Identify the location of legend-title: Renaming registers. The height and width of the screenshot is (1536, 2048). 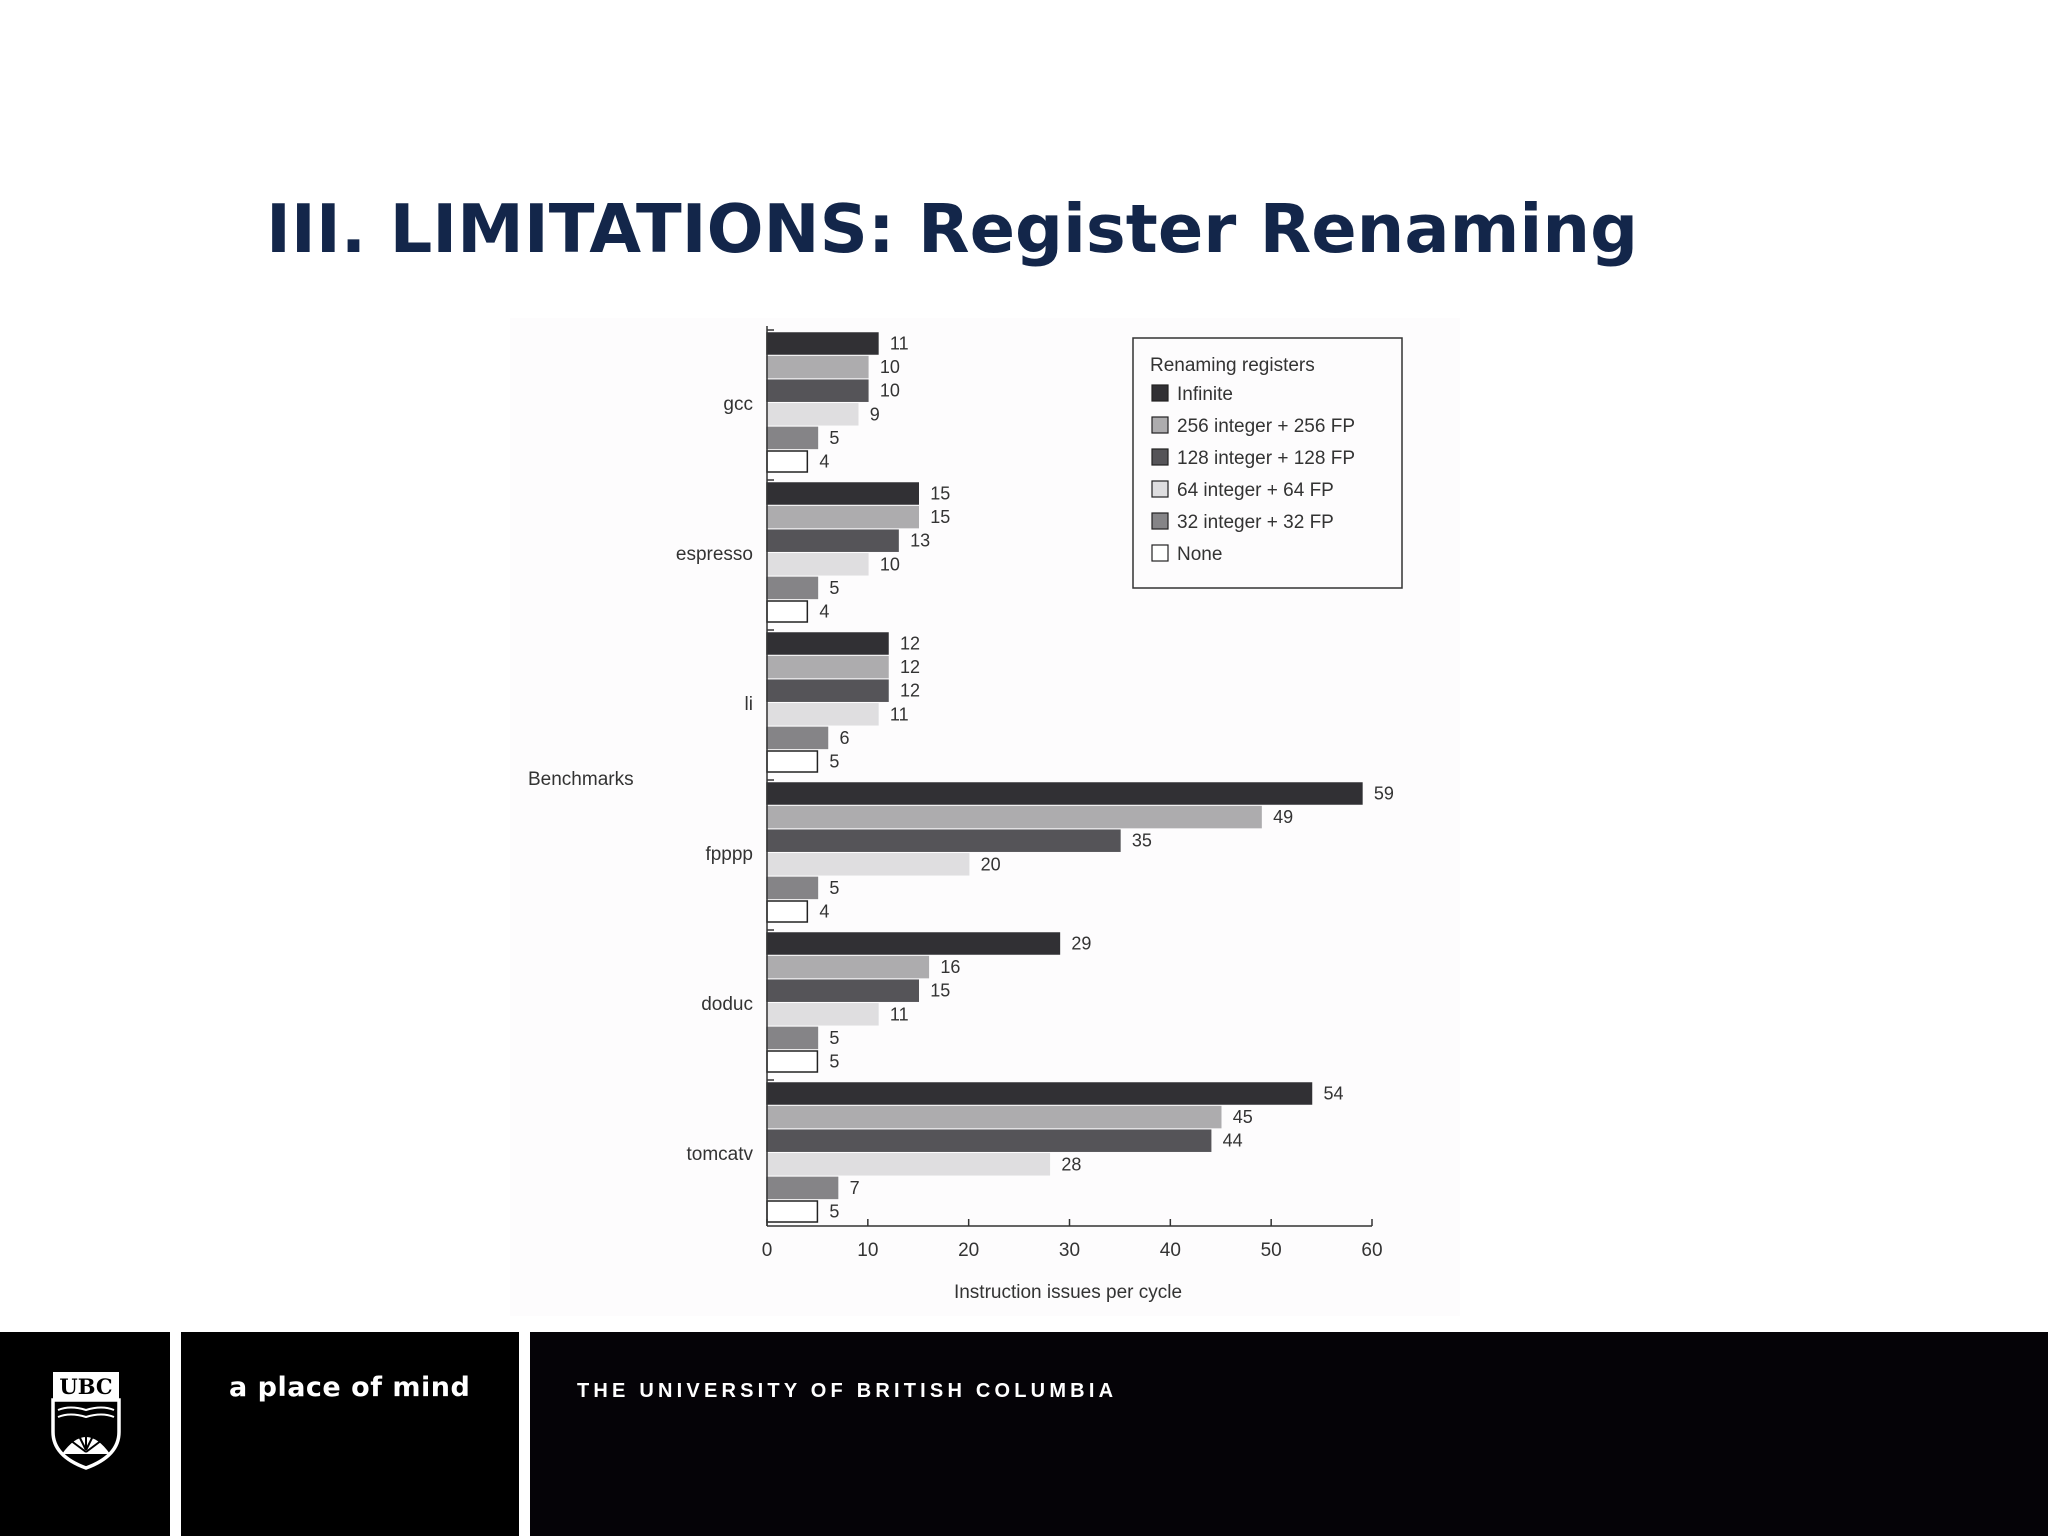
(1232, 365).